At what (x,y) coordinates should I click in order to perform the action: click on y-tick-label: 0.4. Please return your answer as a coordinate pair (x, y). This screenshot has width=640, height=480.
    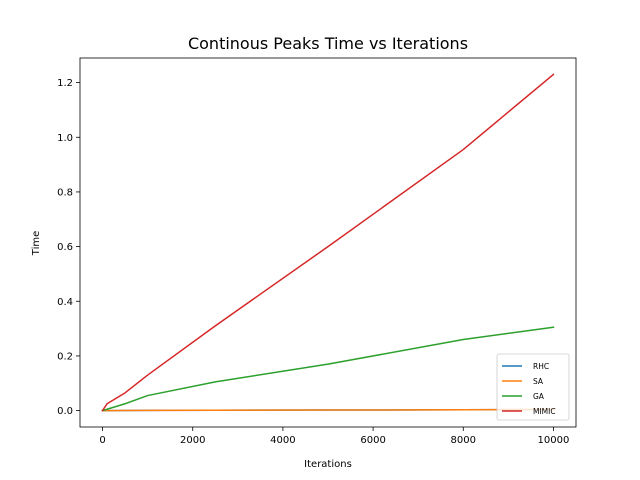
    Looking at the image, I should click on (65, 302).